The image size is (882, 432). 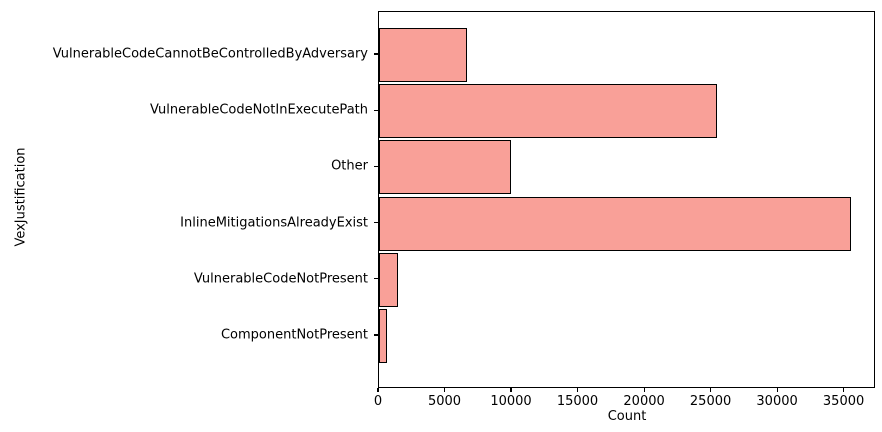 What do you see at coordinates (577, 401) in the screenshot?
I see `x-tick-label: 15000` at bounding box center [577, 401].